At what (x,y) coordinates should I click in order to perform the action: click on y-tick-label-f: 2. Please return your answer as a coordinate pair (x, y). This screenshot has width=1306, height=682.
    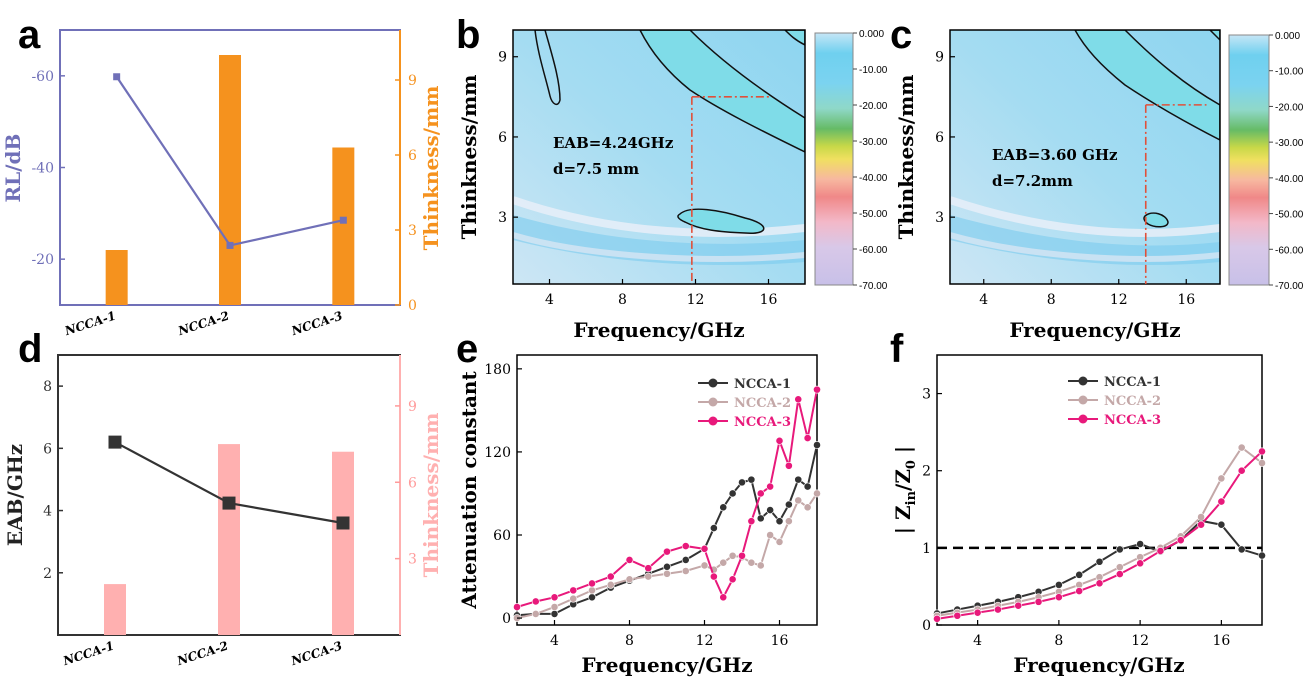
    Looking at the image, I should click on (926, 472).